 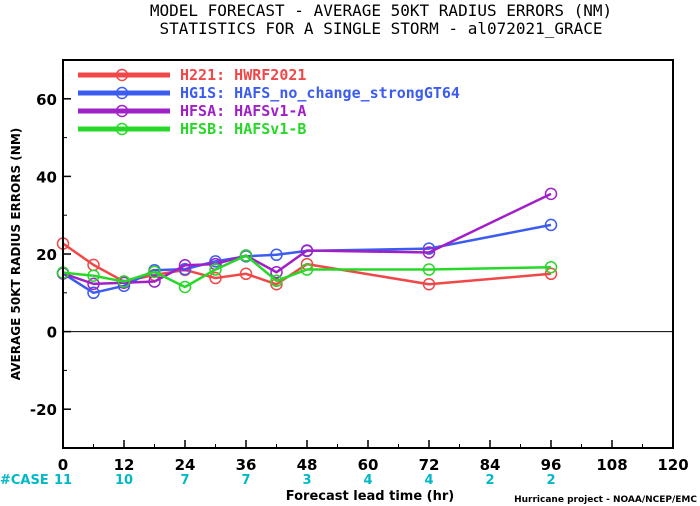 I want to click on series, so click(x=307, y=271).